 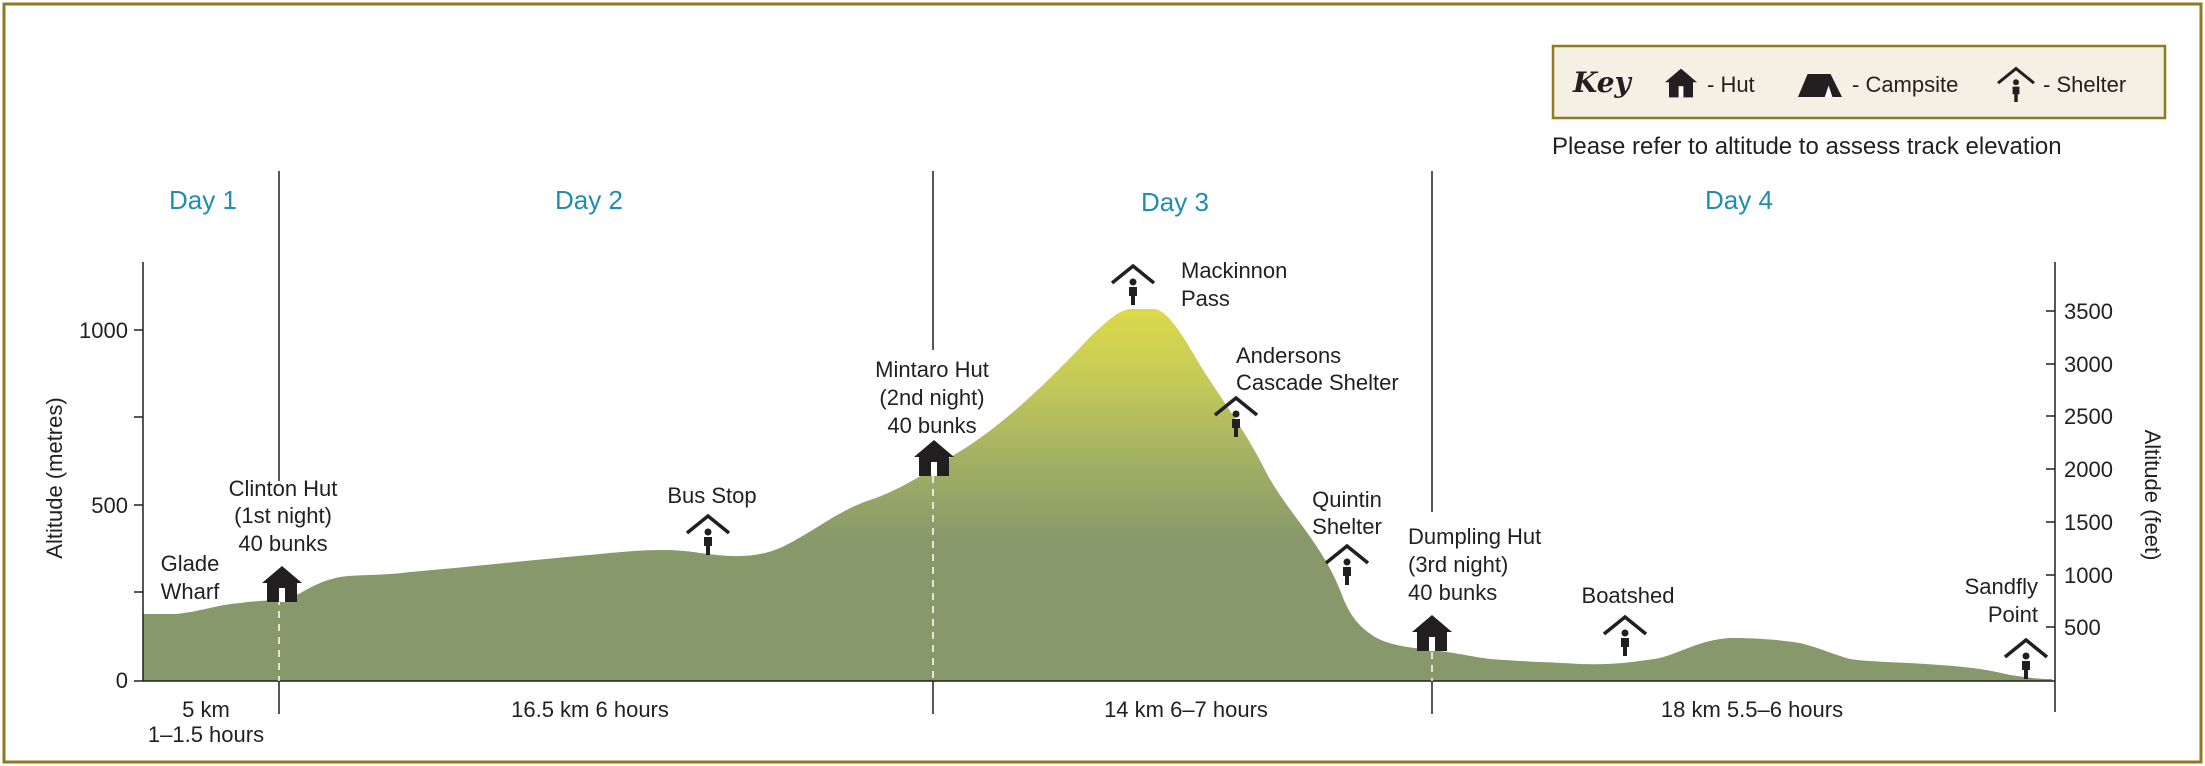 I want to click on place-mackinnon-pass: Mackinnon Pass, so click(x=1234, y=284).